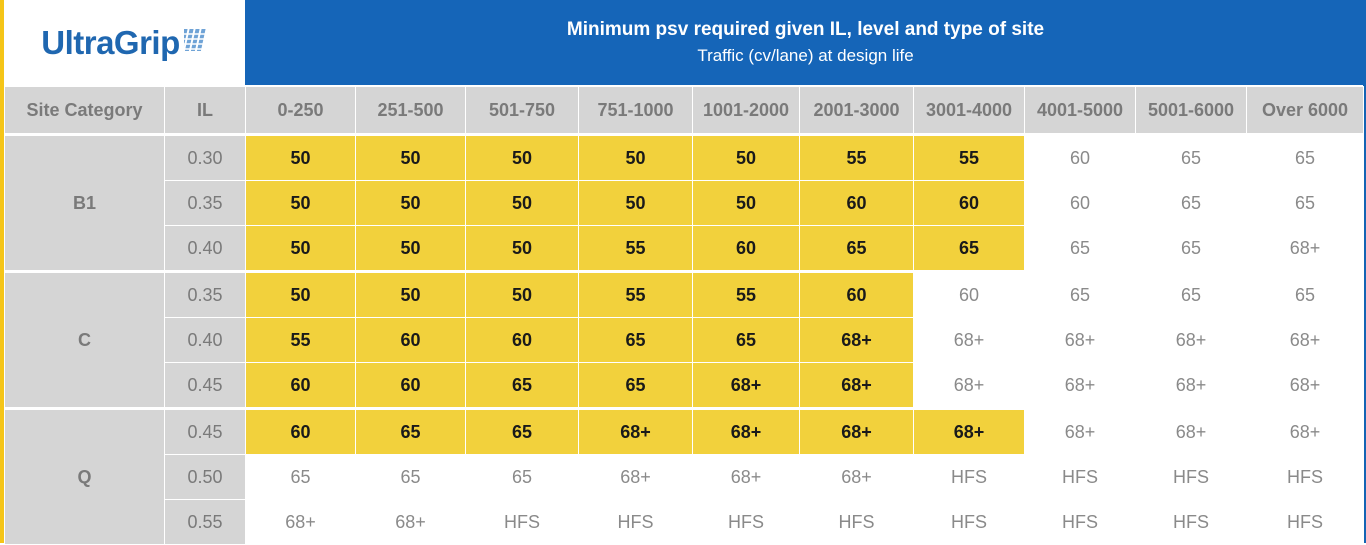 The width and height of the screenshot is (1366, 545). I want to click on traffic-header: 751-1000, so click(635, 110).